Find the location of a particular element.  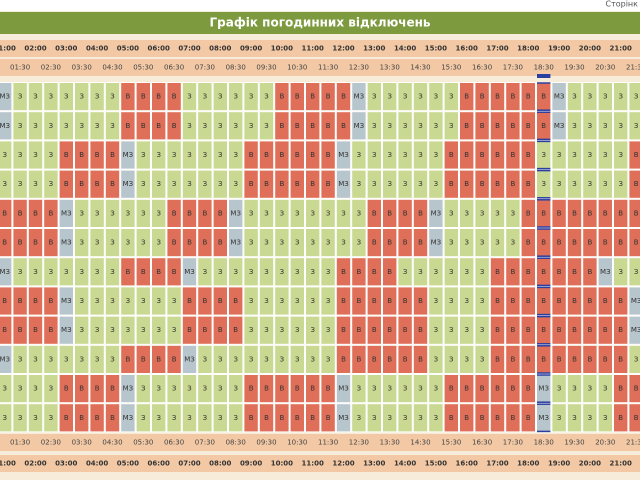

half-hour-label: 17:30 is located at coordinates (513, 443).